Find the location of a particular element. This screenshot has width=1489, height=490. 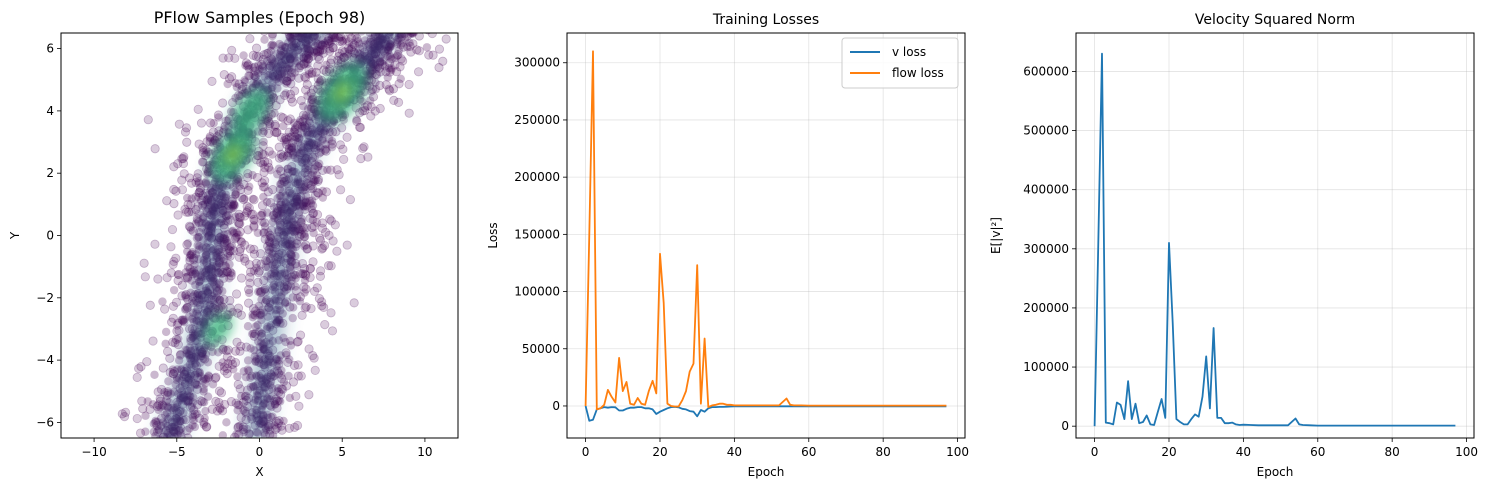

legend-label-v-loss: v loss is located at coordinates (909, 52).